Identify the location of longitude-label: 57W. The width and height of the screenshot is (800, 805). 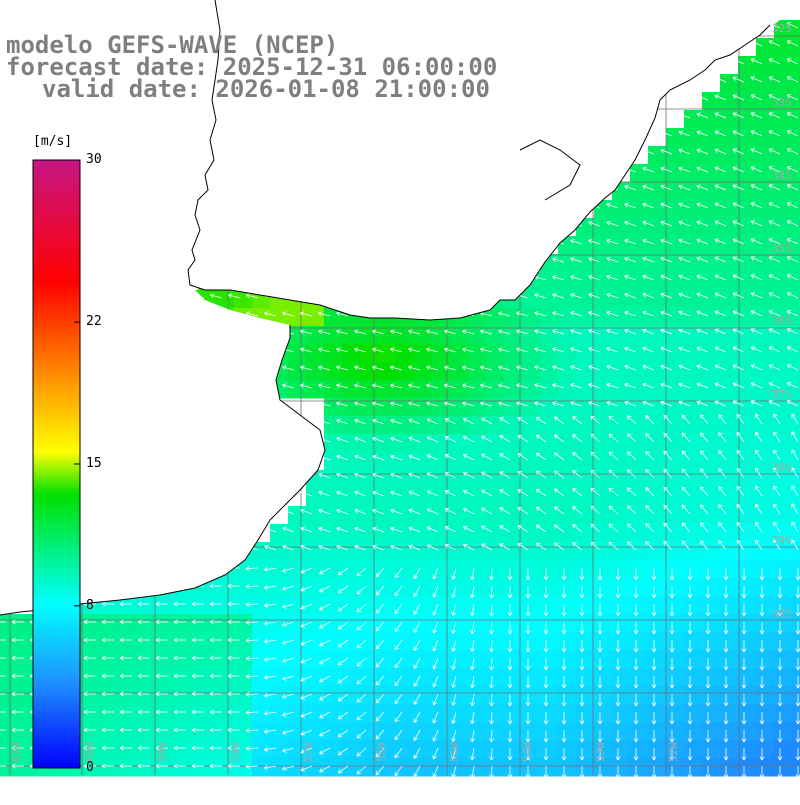
(308, 752).